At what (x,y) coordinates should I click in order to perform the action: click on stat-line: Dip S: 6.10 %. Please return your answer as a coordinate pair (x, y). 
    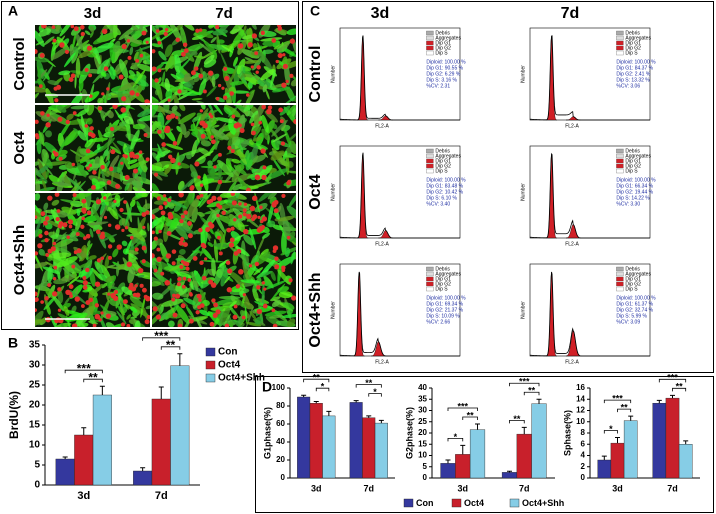
    Looking at the image, I should click on (441, 198).